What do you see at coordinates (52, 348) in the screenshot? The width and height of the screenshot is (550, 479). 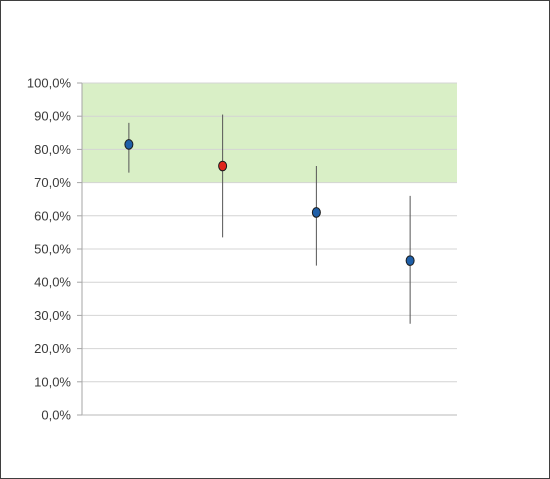 I see `y-tick-label: 20,0%` at bounding box center [52, 348].